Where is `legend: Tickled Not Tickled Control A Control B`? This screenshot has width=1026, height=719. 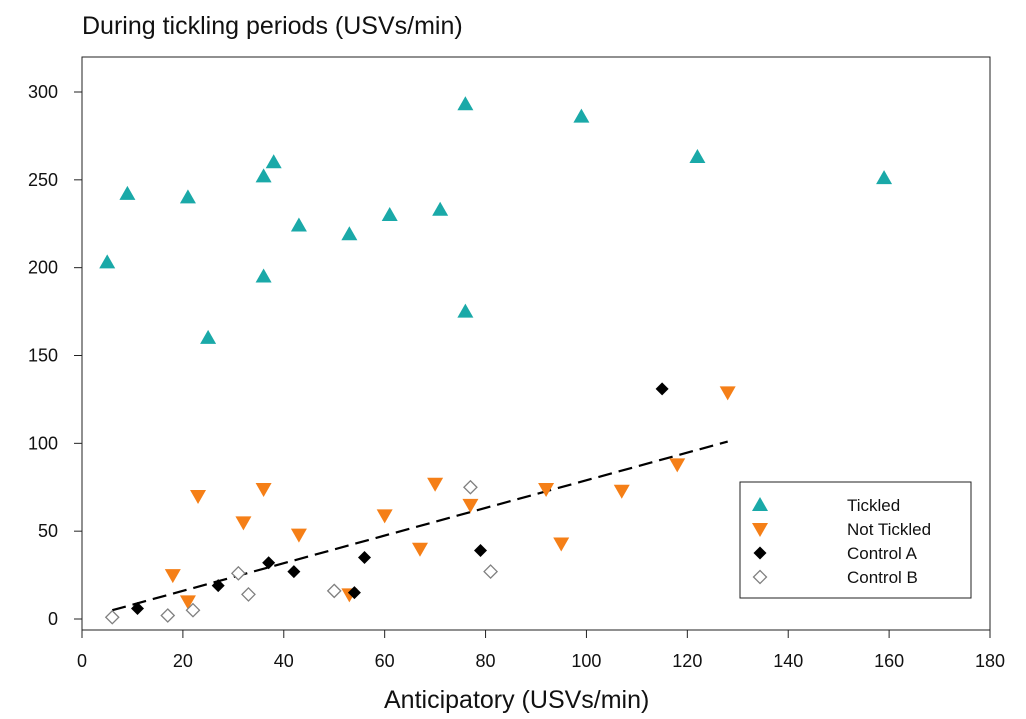 legend: Tickled Not Tickled Control A Control B is located at coordinates (855, 540).